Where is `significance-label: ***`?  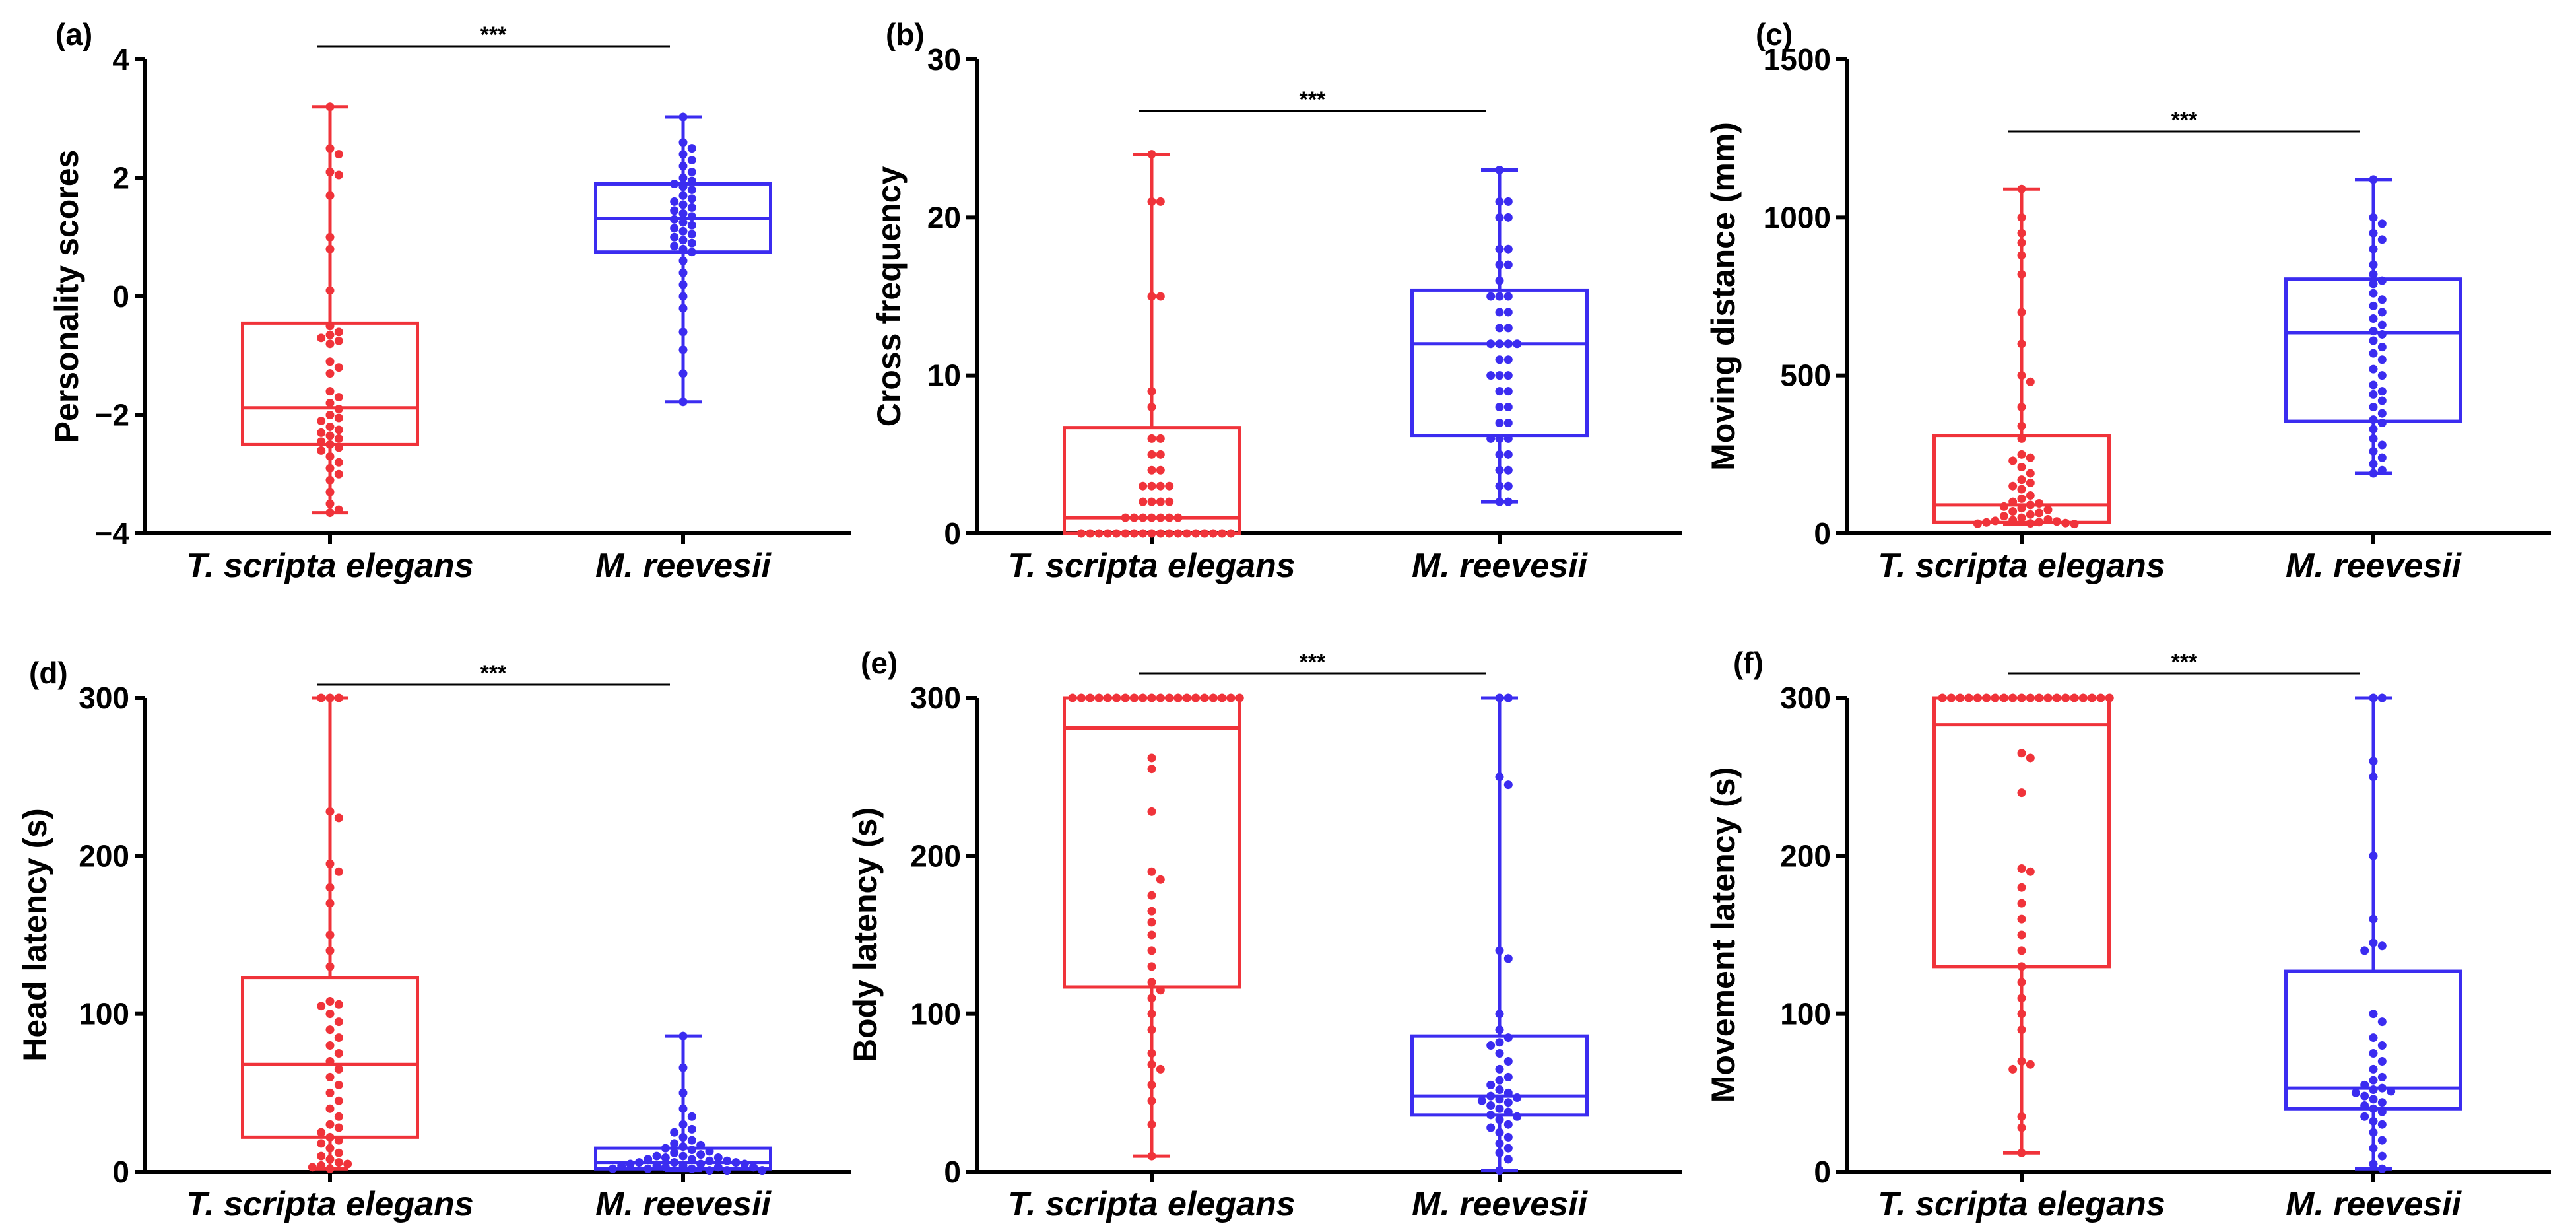 significance-label: *** is located at coordinates (493, 35).